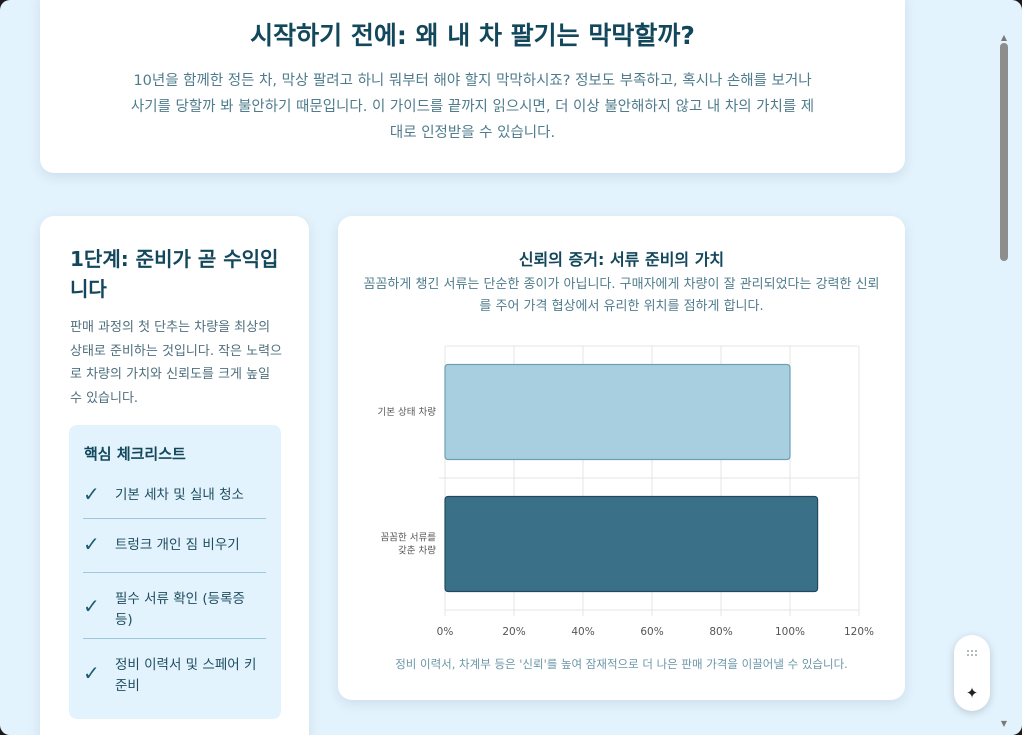 The width and height of the screenshot is (1022, 735). Describe the element at coordinates (859, 632) in the screenshot. I see `x-tick-label: 120%` at that location.